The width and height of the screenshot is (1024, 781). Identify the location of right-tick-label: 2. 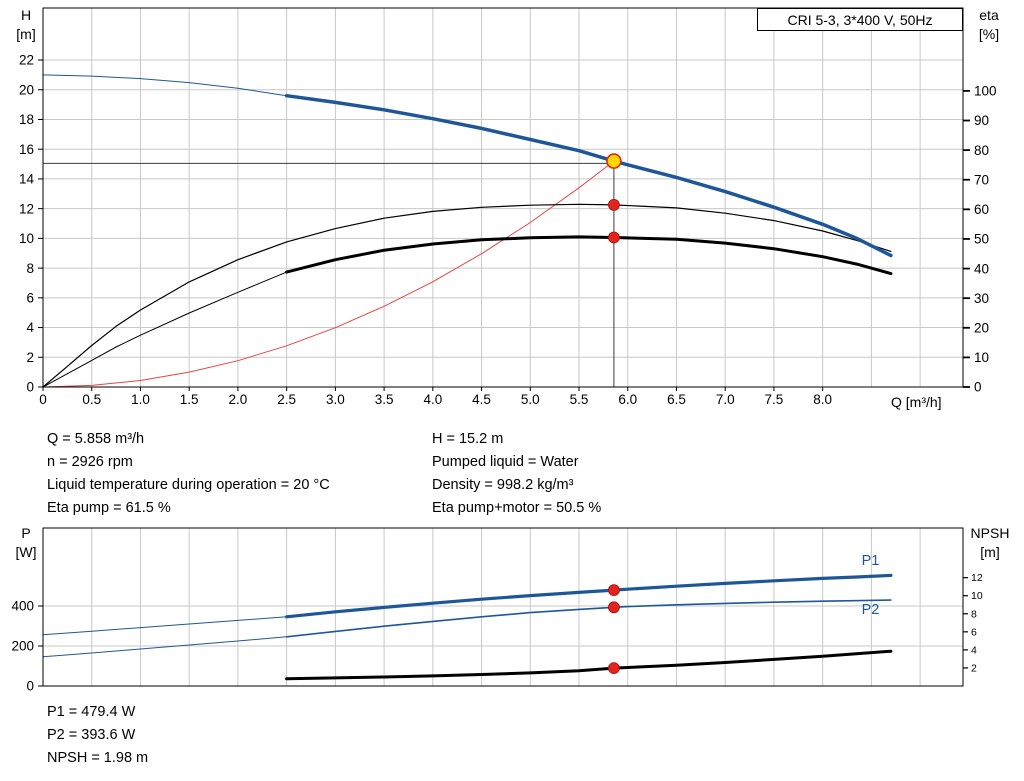
(974, 668).